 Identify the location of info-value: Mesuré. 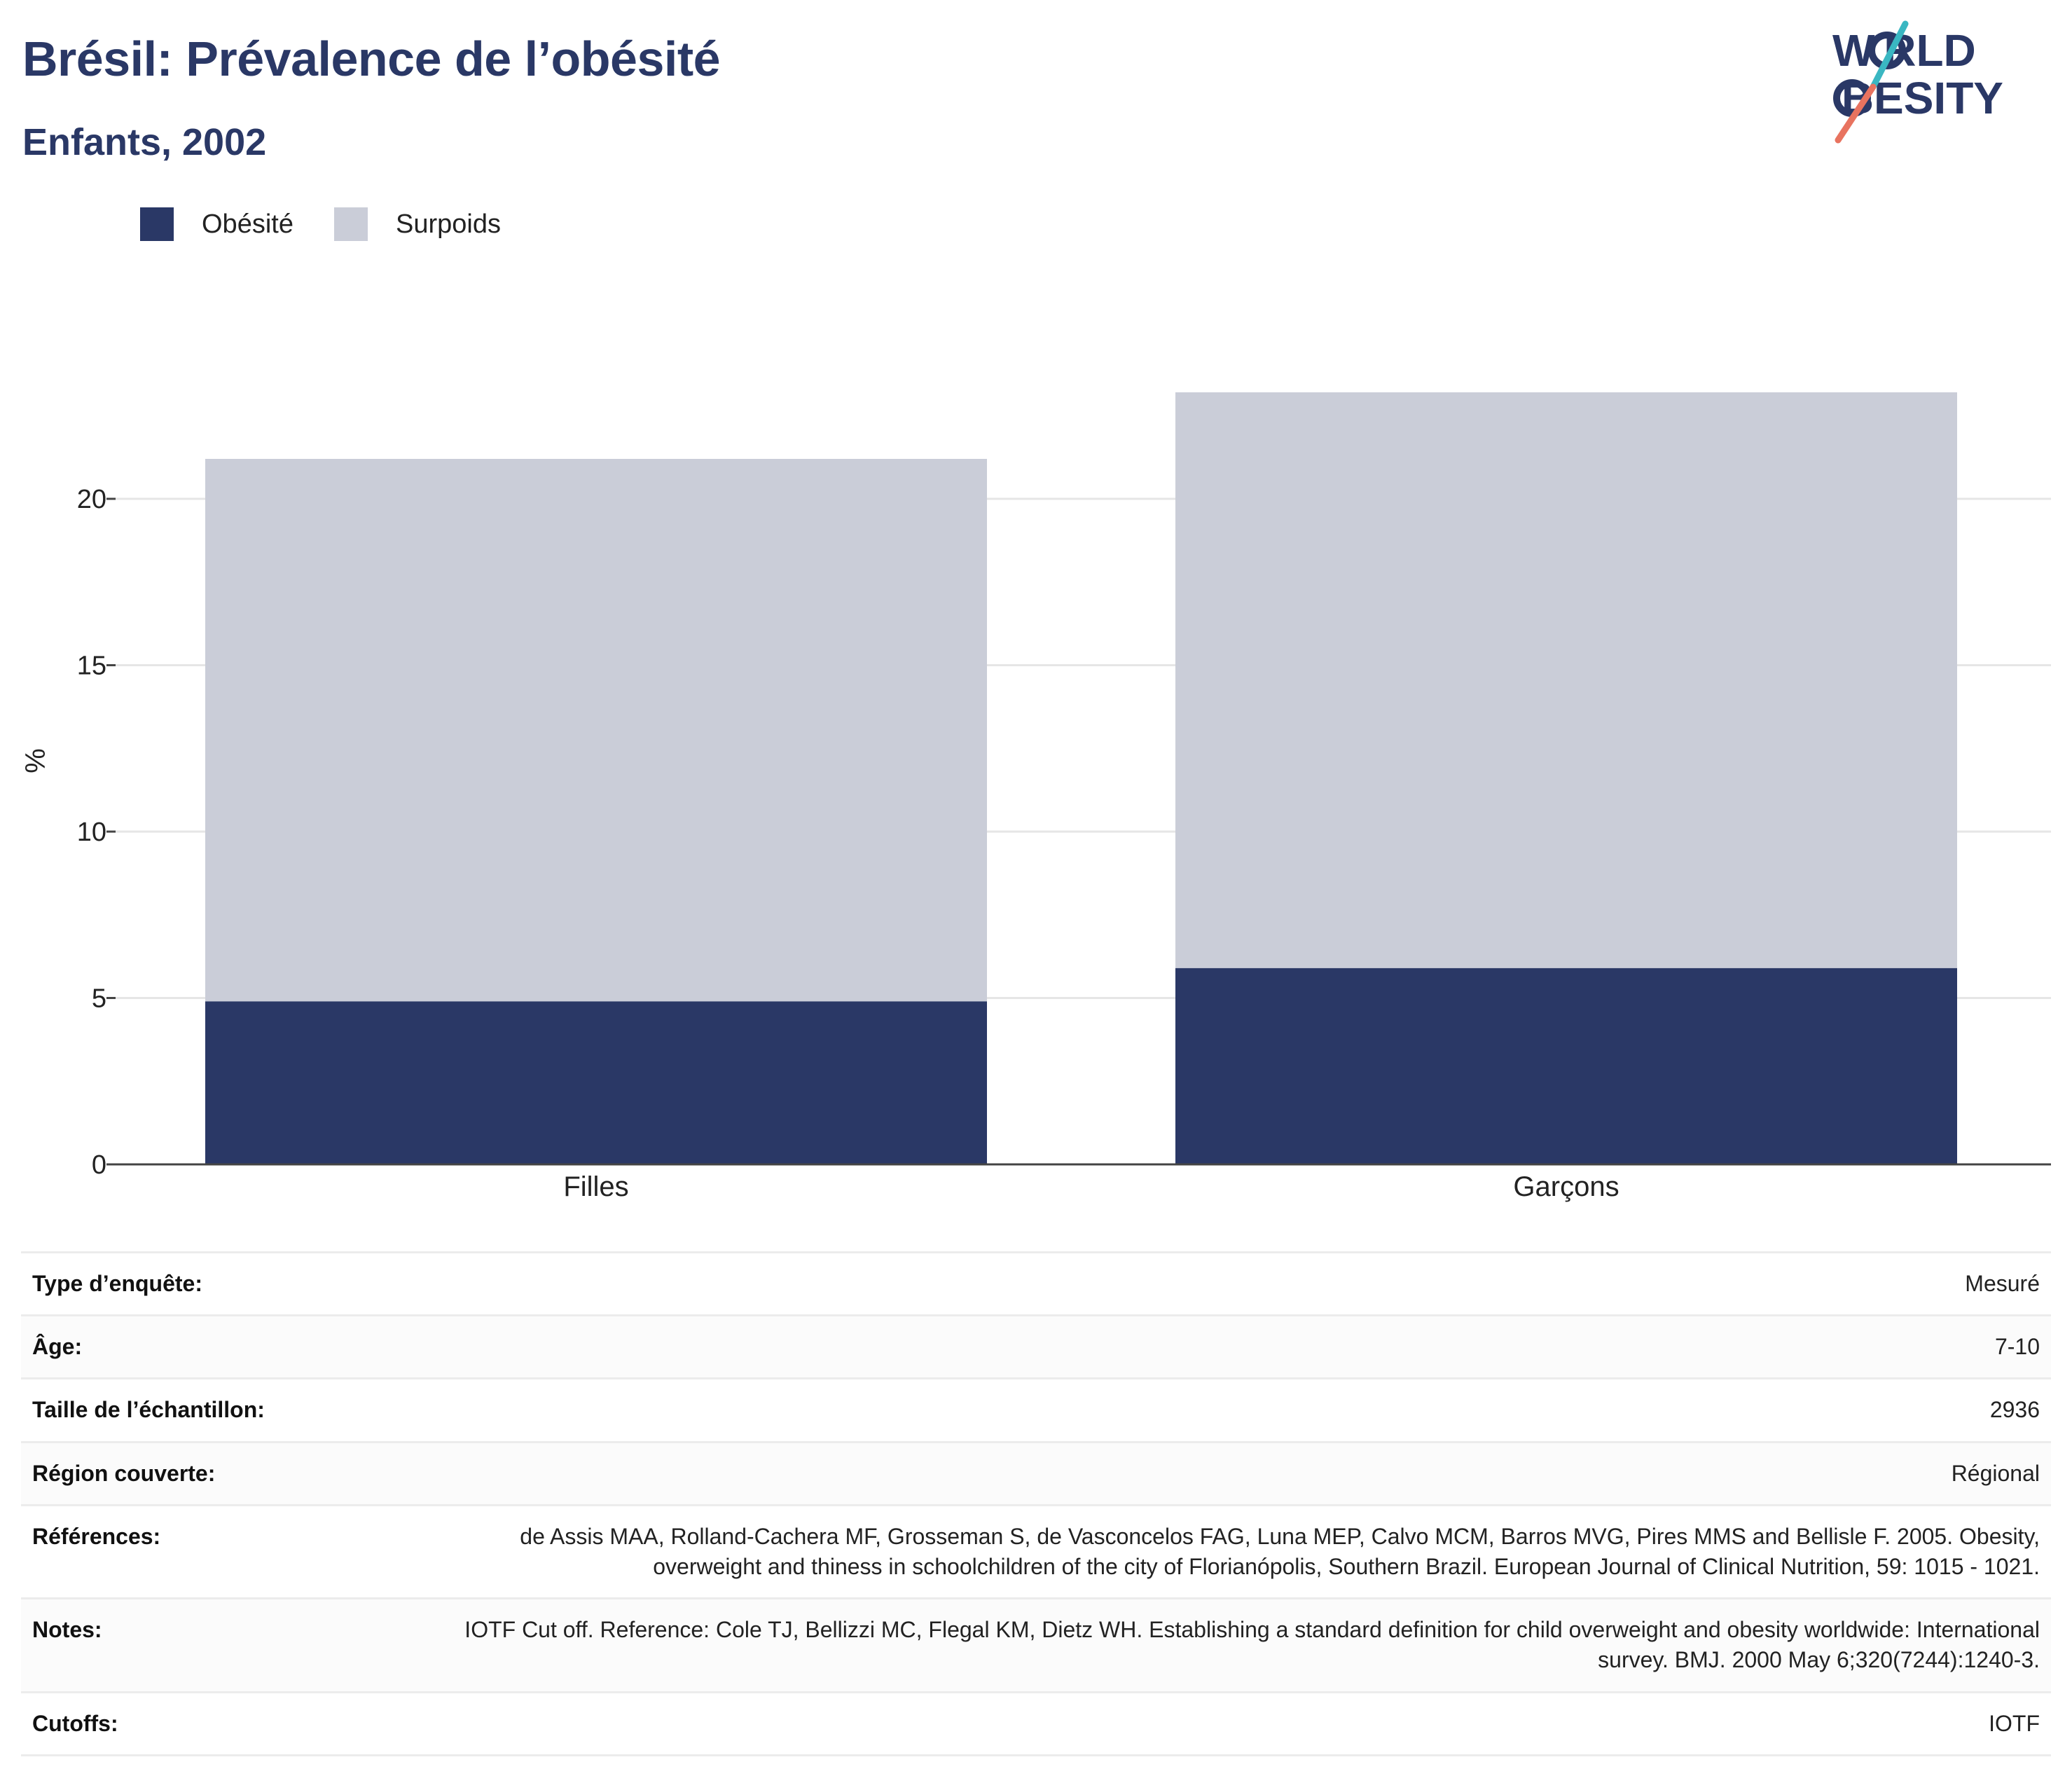
(1230, 1283).